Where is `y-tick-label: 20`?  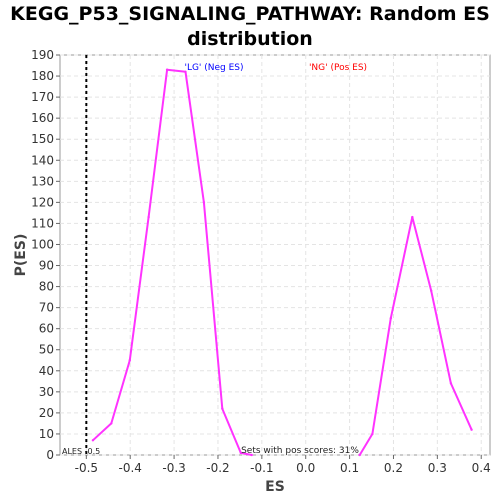 y-tick-label: 20 is located at coordinates (46, 413).